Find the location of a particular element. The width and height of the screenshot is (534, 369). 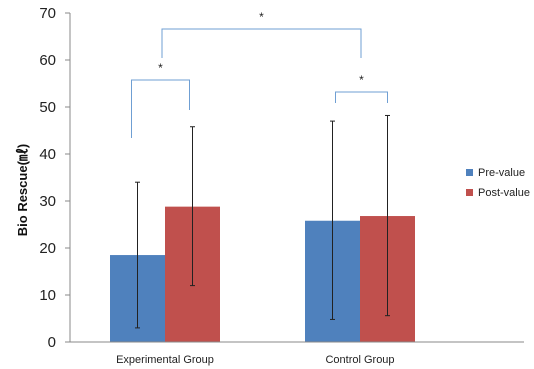

y-tick-label-50: 50 is located at coordinates (47, 107).